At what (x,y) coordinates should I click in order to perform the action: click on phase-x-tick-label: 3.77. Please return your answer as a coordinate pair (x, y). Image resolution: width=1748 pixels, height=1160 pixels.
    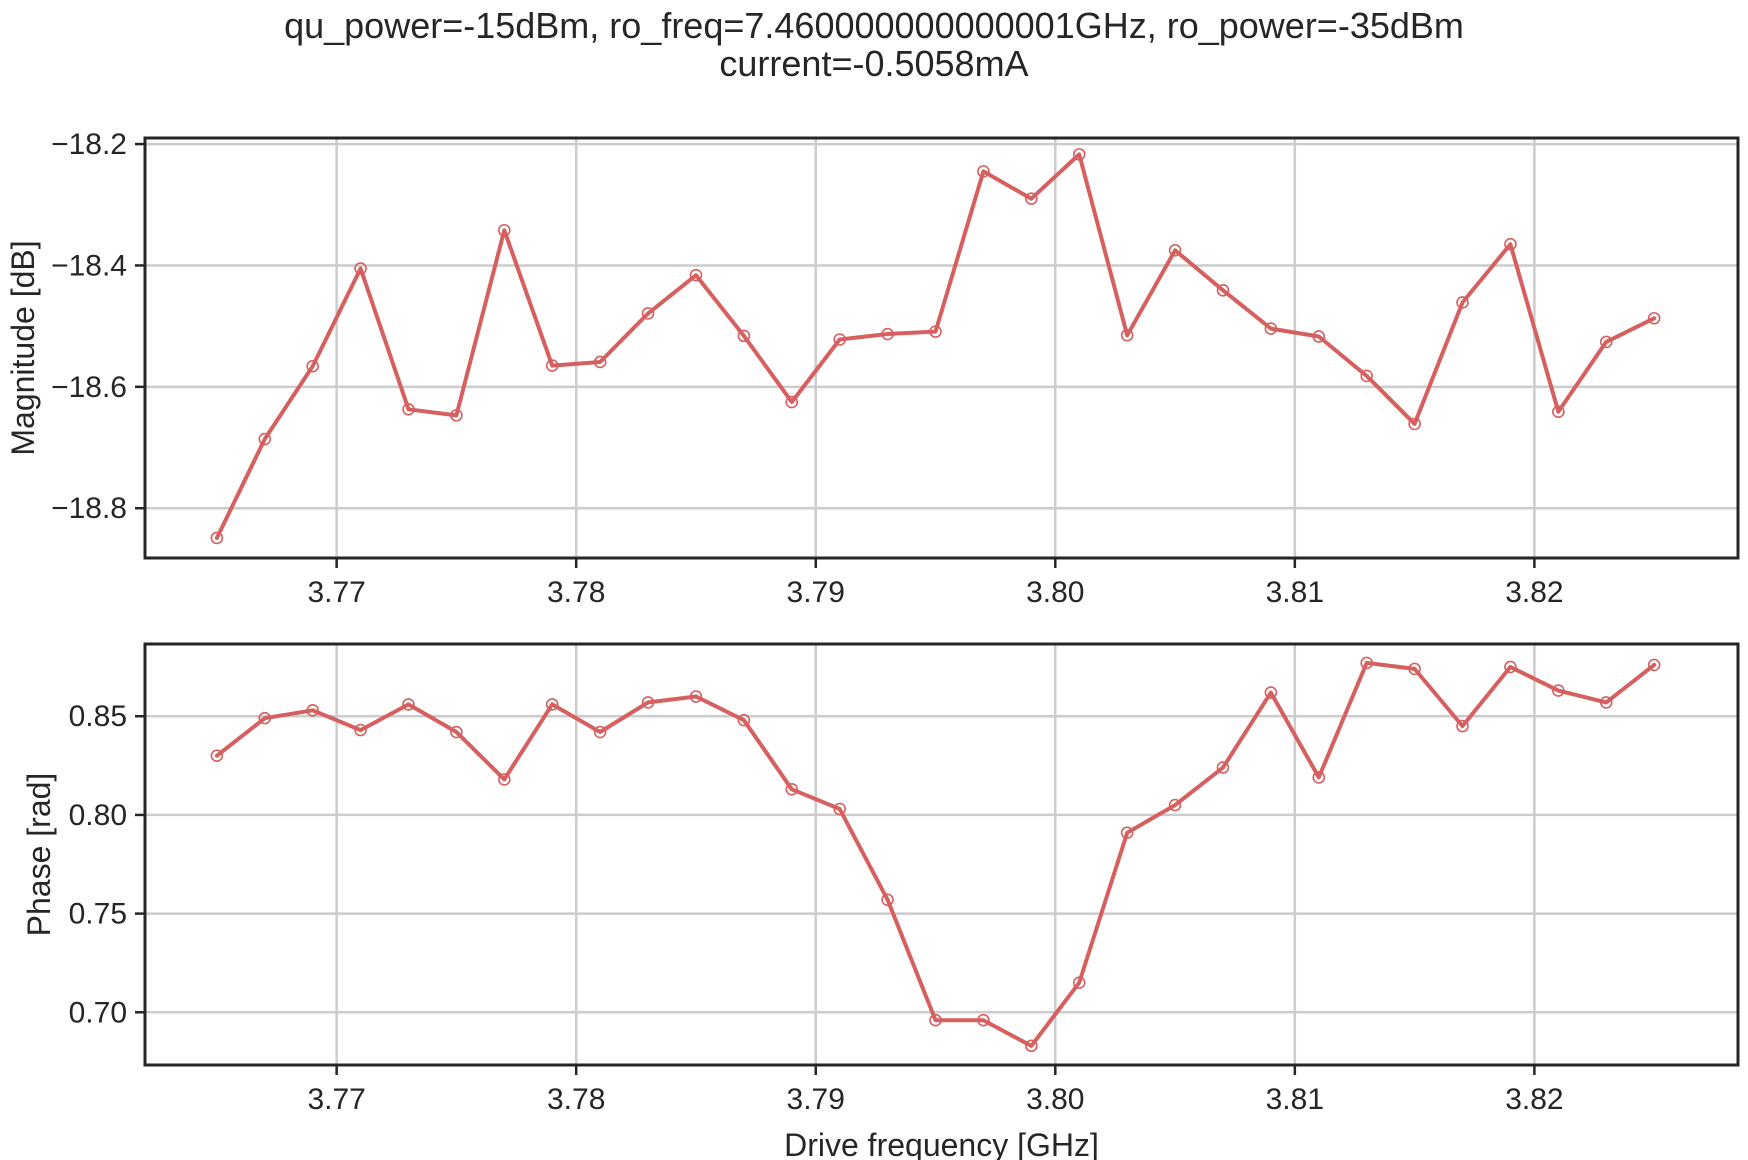
    Looking at the image, I should click on (336, 1099).